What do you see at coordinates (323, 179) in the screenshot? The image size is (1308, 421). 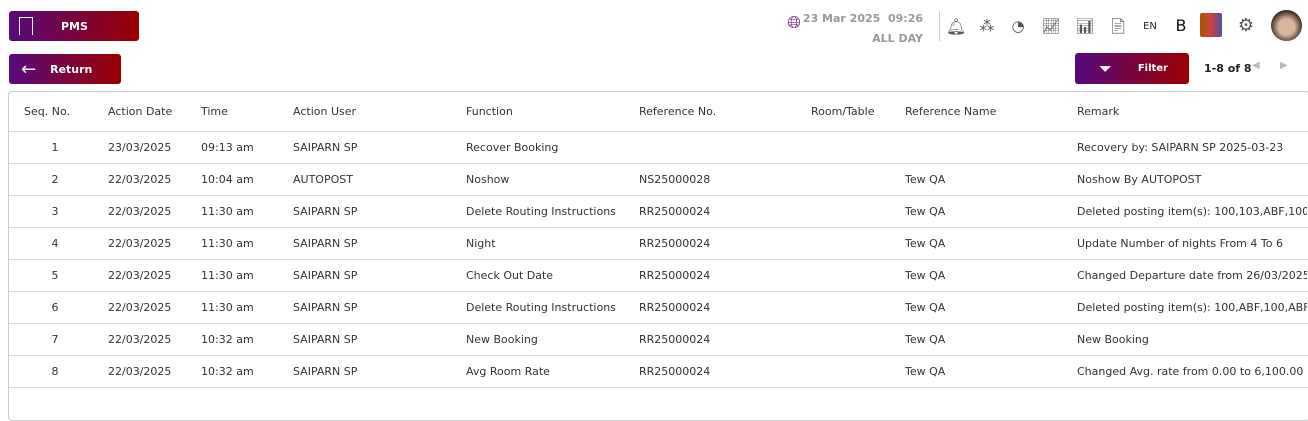 I see `table-cell: AUTOPOST` at bounding box center [323, 179].